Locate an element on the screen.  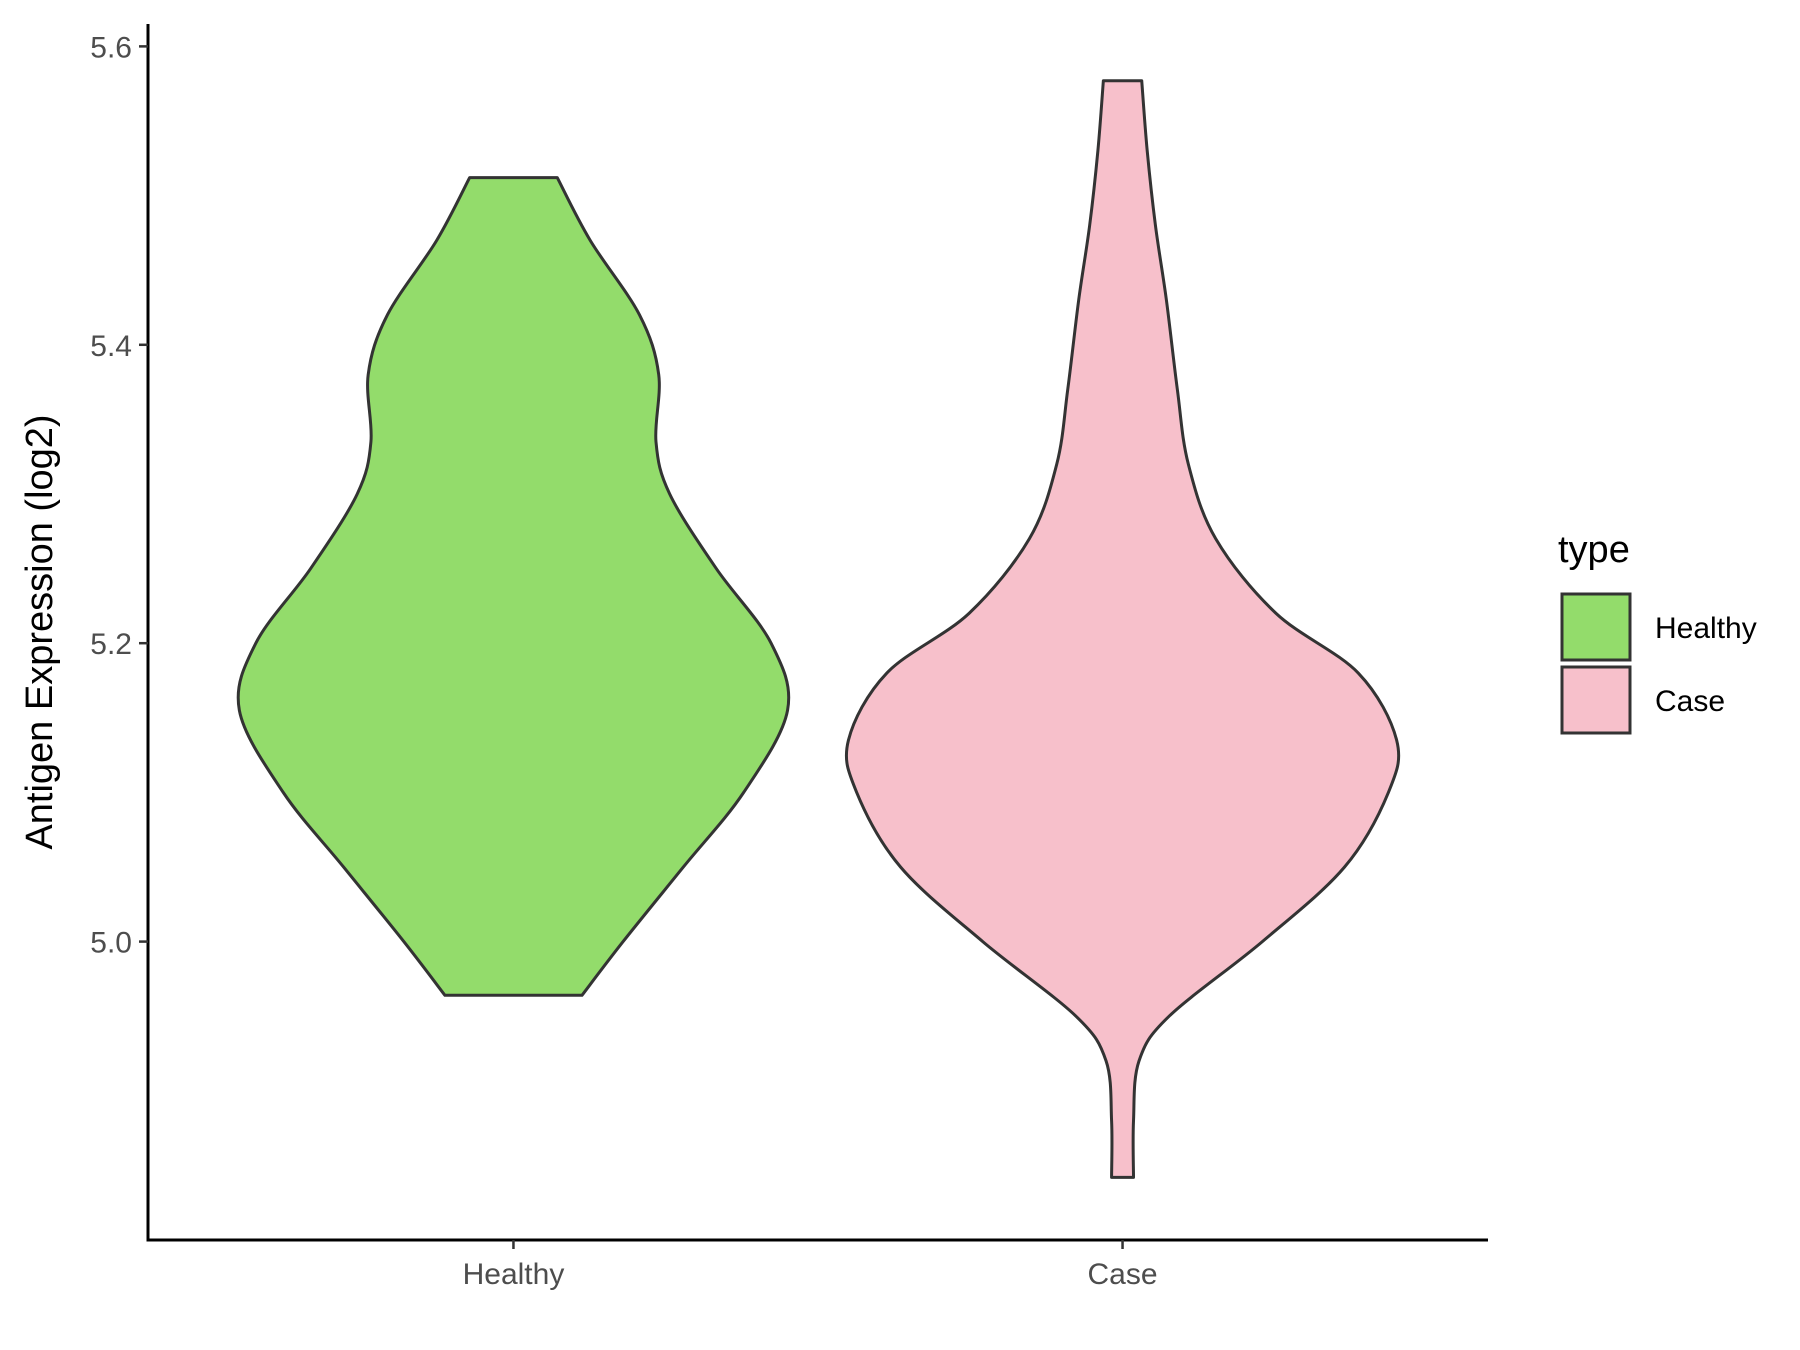
legend: type Healthy Case is located at coordinates (1657, 632).